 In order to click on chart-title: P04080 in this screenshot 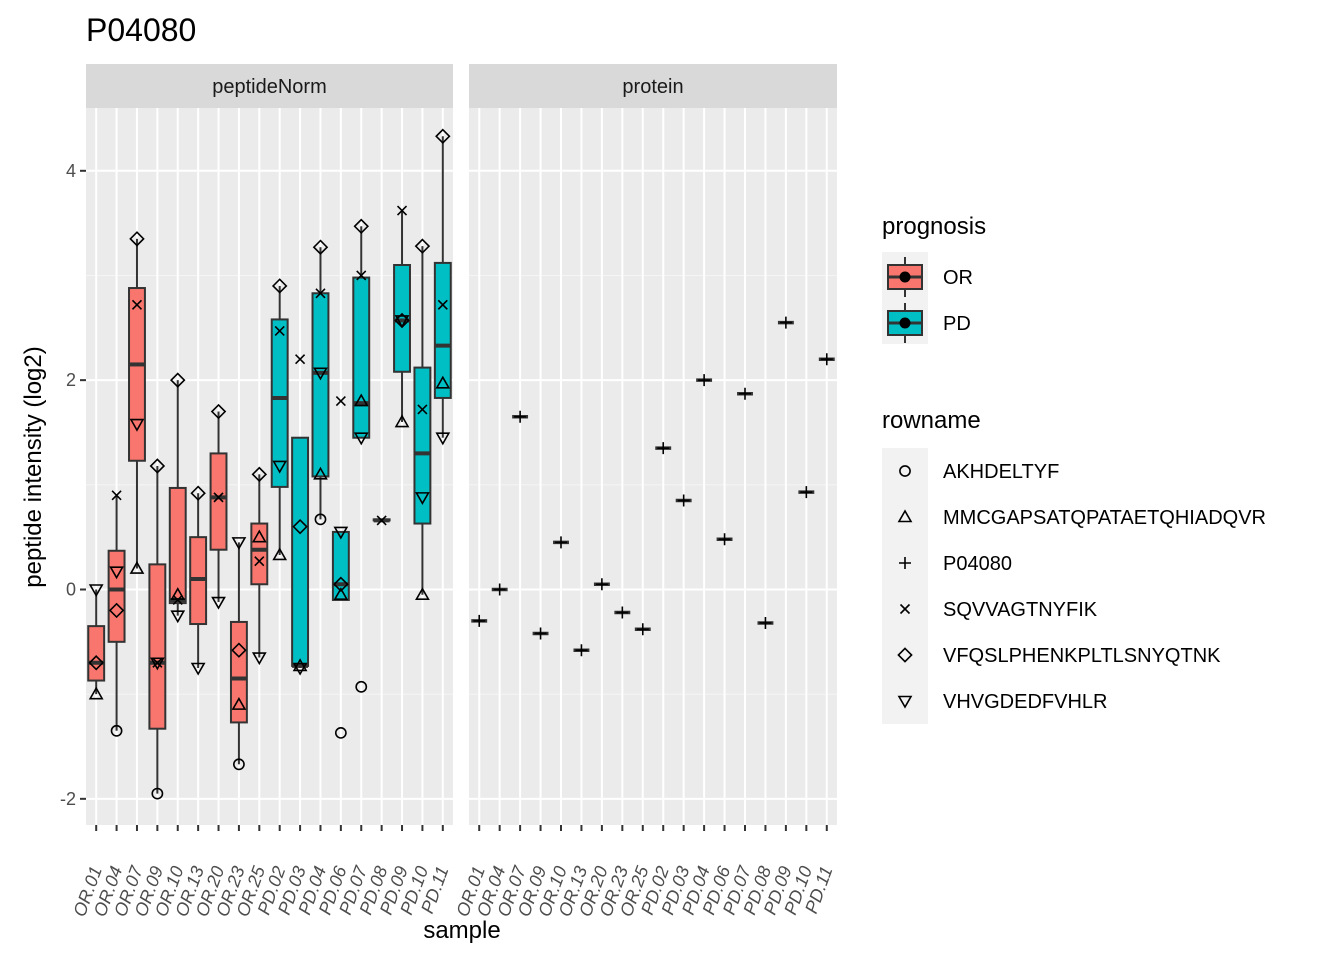, I will do `click(141, 30)`.